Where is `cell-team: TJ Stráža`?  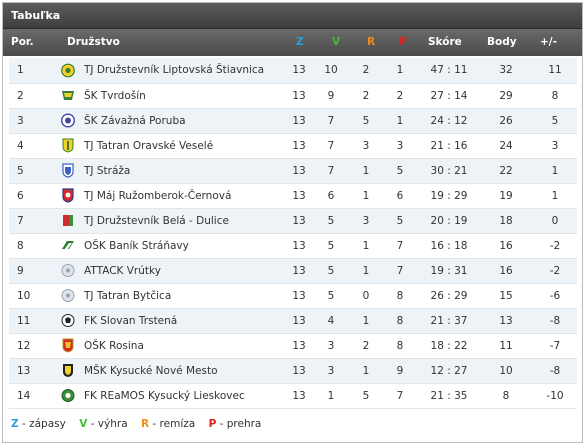
cell-team: TJ Stráža is located at coordinates (174, 170).